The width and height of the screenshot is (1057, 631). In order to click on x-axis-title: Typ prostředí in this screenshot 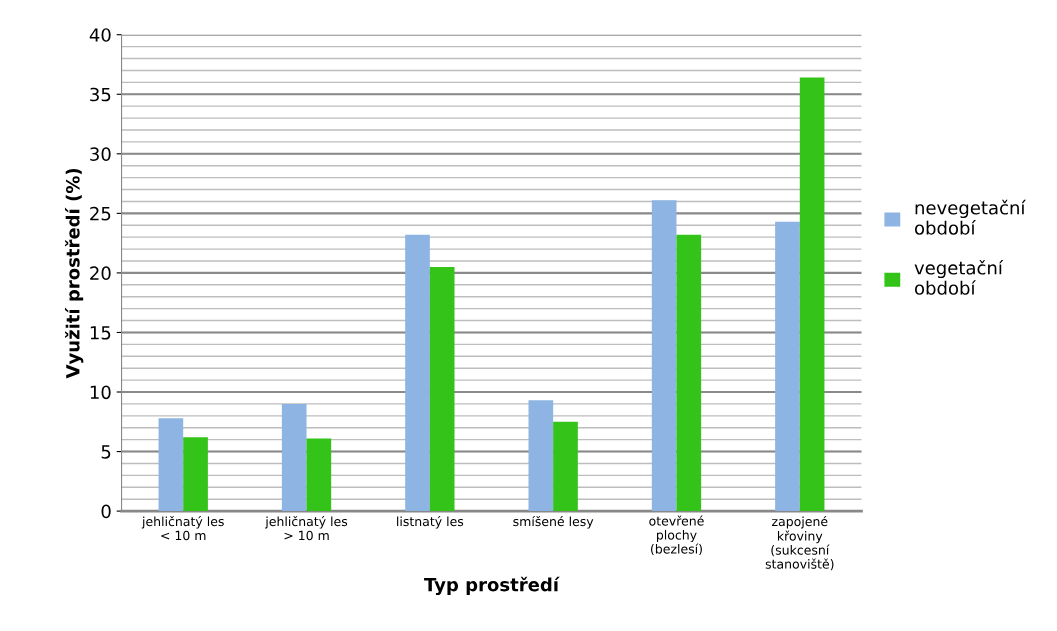, I will do `click(492, 586)`.